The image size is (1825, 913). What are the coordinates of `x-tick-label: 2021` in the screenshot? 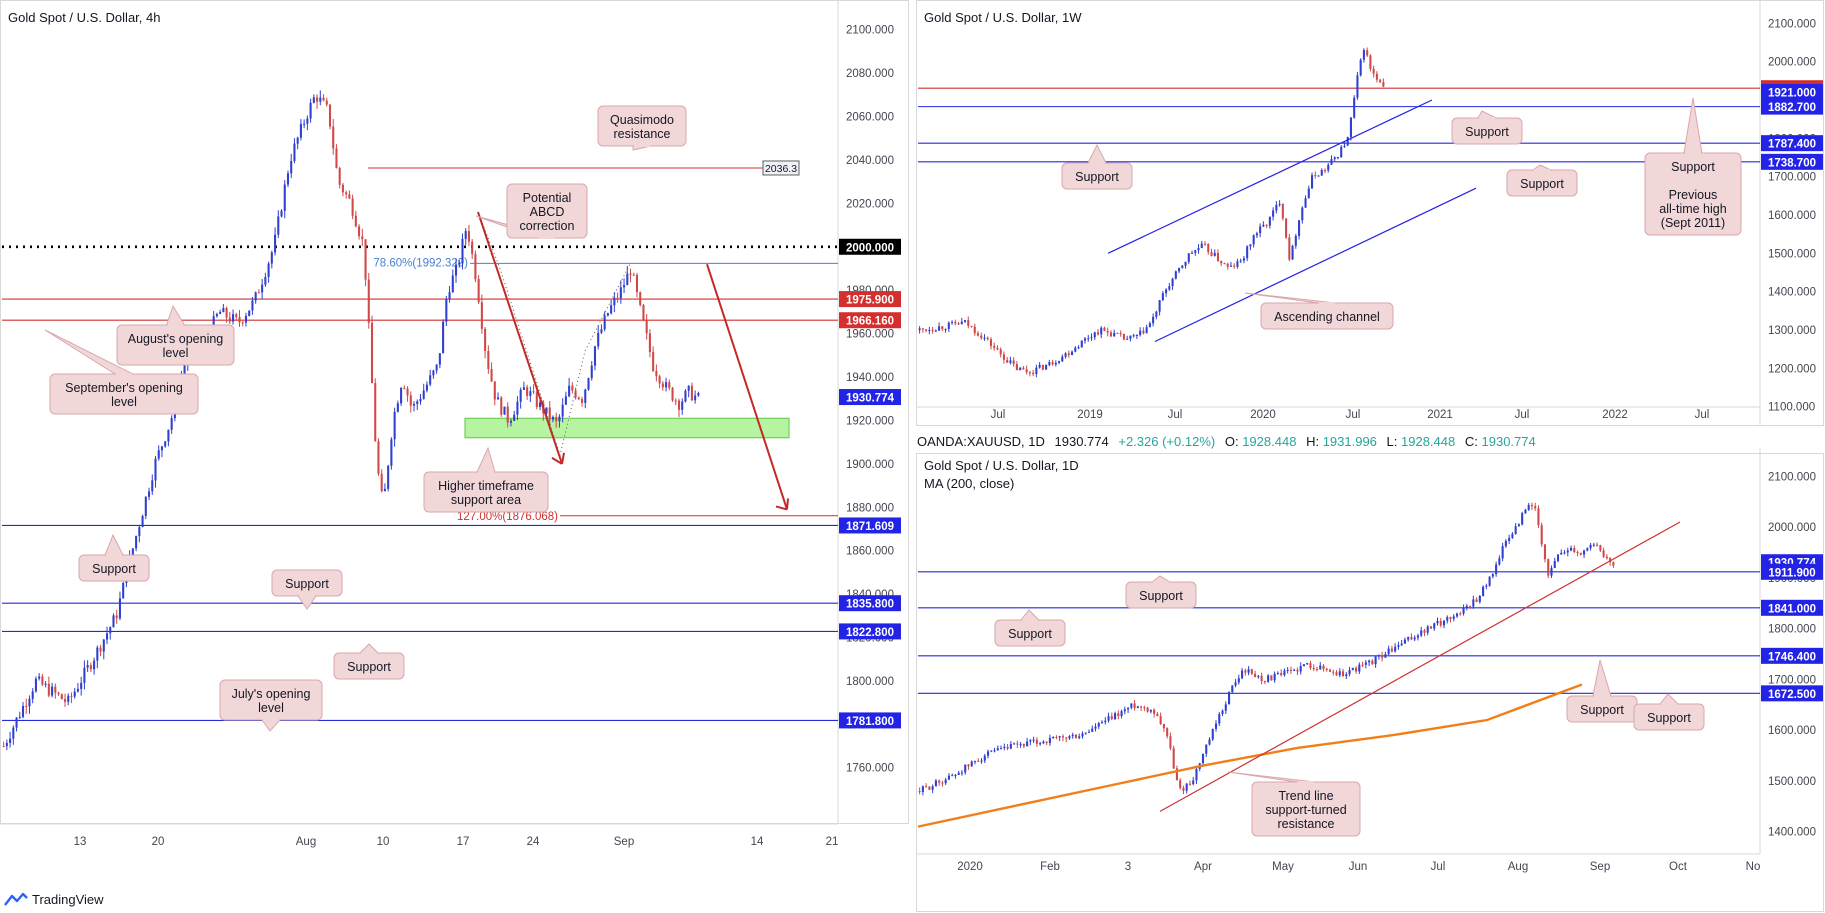 It's located at (1440, 415).